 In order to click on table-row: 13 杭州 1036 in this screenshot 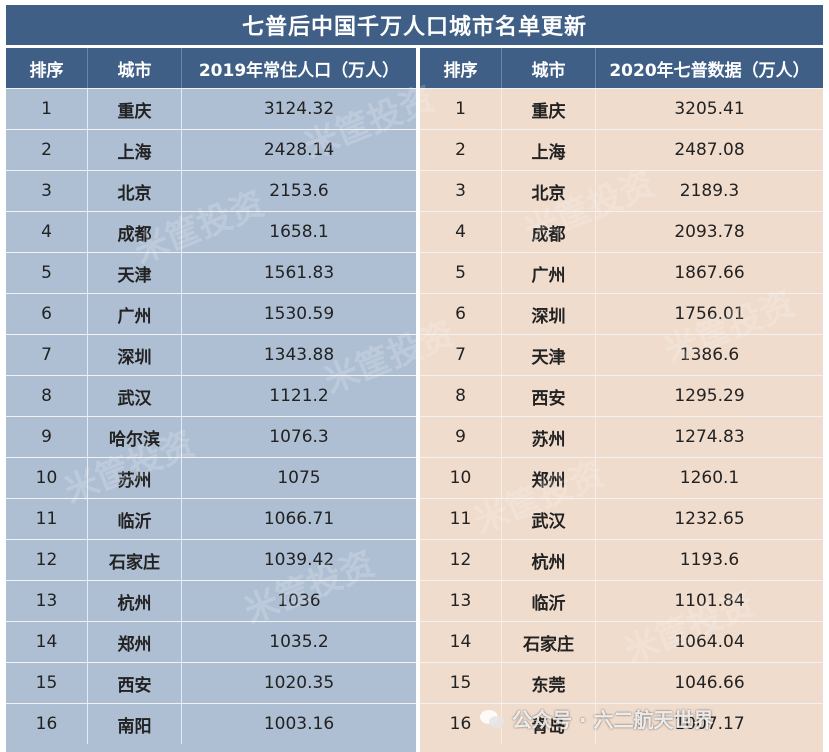, I will do `click(211, 600)`.